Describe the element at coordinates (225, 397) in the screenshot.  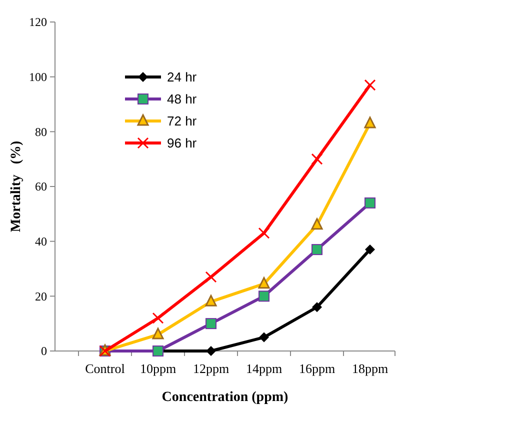
I see `x-axis-title: Concentration (ppm)` at that location.